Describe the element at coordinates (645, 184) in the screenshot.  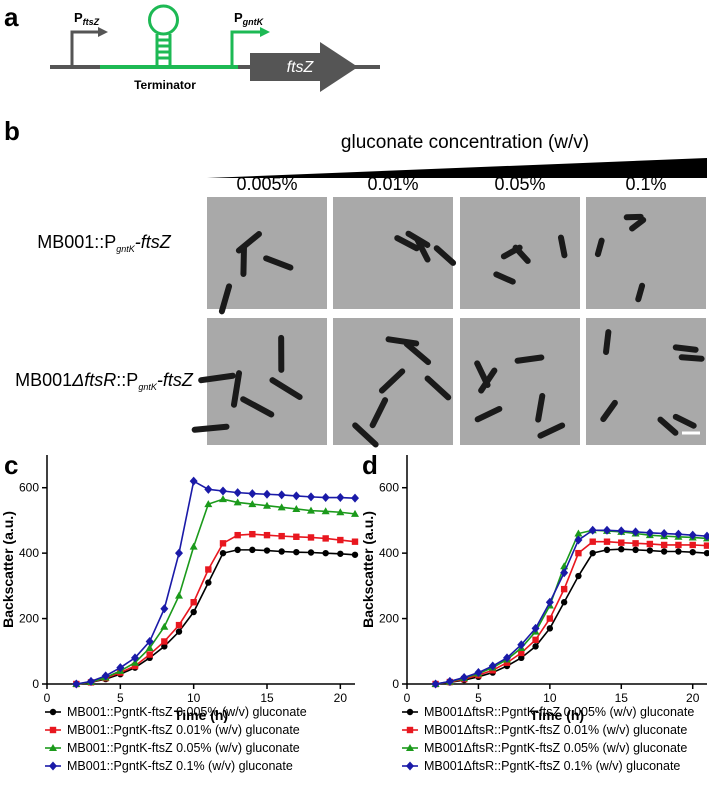
I see `column-label: 0.1%` at that location.